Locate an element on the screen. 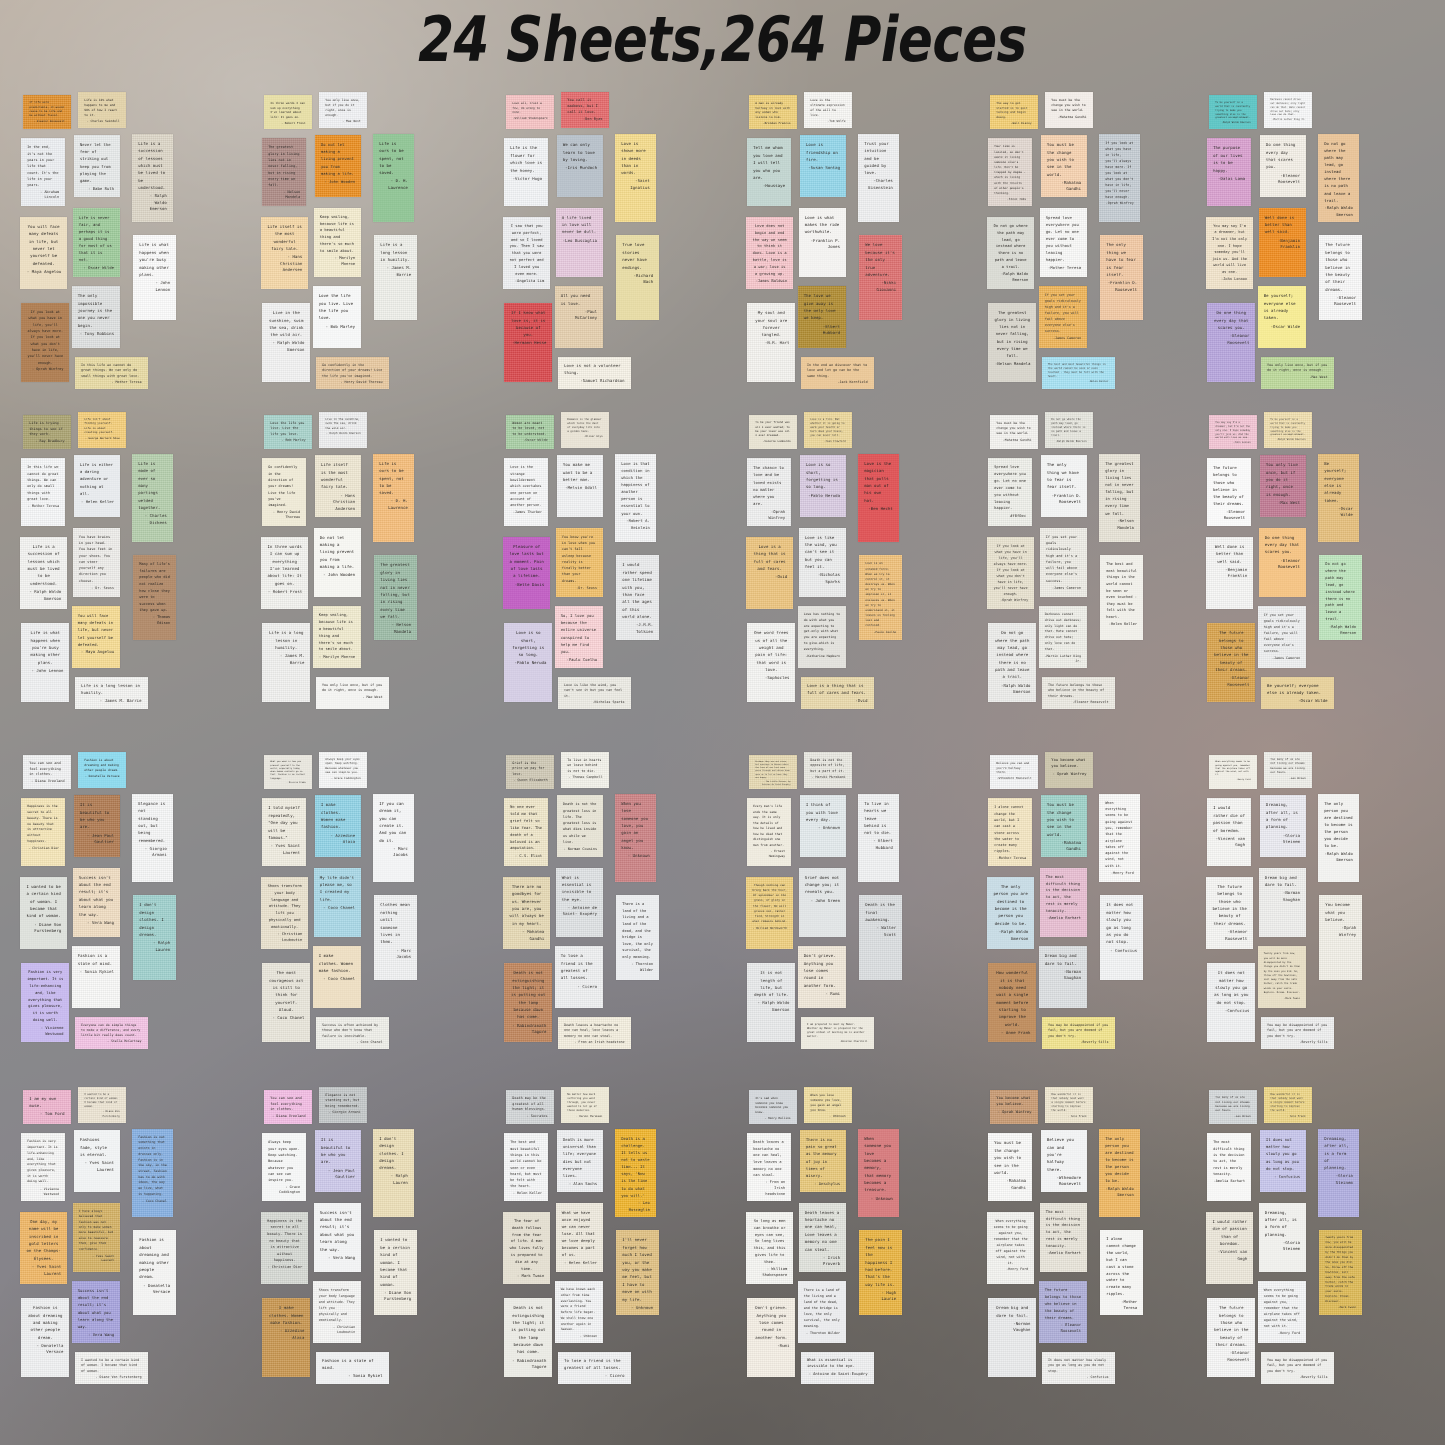  sticker-author-attribution: -Benjamin Franklin is located at coordinates (1289, 243).